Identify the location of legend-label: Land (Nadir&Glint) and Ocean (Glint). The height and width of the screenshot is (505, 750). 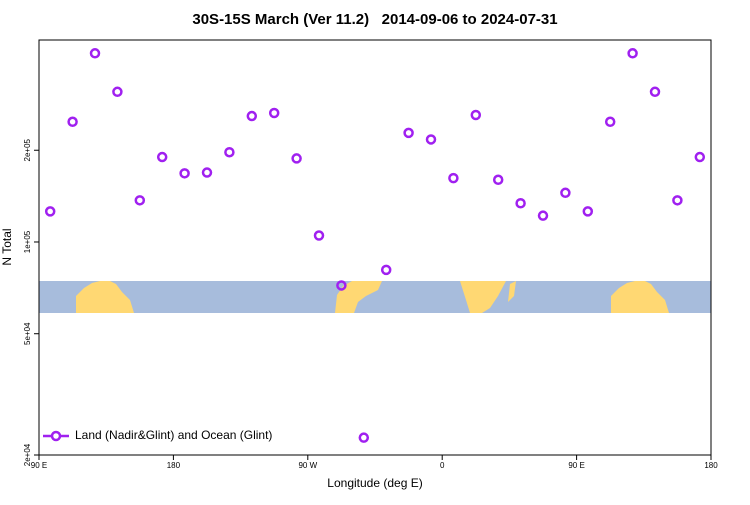
(173, 435).